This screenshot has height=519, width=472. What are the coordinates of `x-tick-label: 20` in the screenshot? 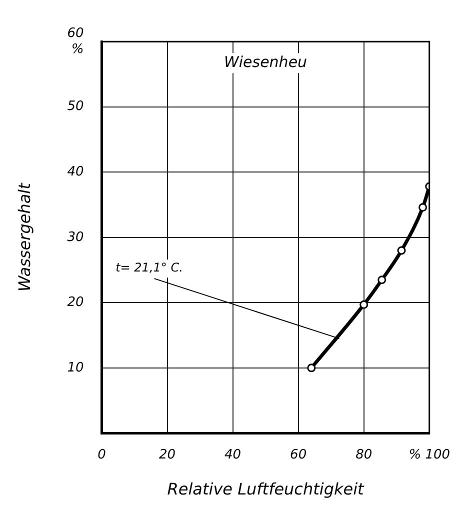 It's located at (167, 454).